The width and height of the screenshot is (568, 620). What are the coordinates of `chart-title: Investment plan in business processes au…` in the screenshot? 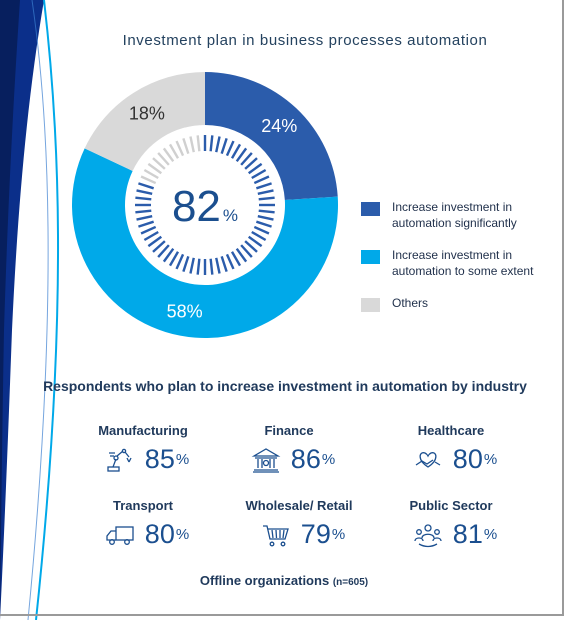 It's located at (305, 40).